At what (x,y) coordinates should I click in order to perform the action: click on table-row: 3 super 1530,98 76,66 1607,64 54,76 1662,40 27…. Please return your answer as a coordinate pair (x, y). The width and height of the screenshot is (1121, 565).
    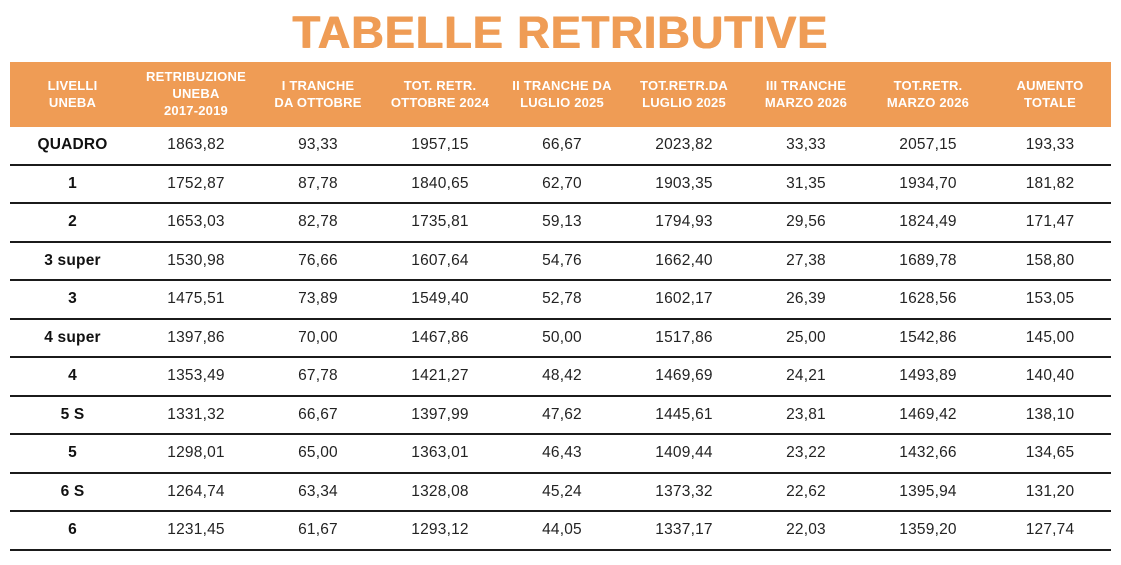
    Looking at the image, I should click on (560, 262).